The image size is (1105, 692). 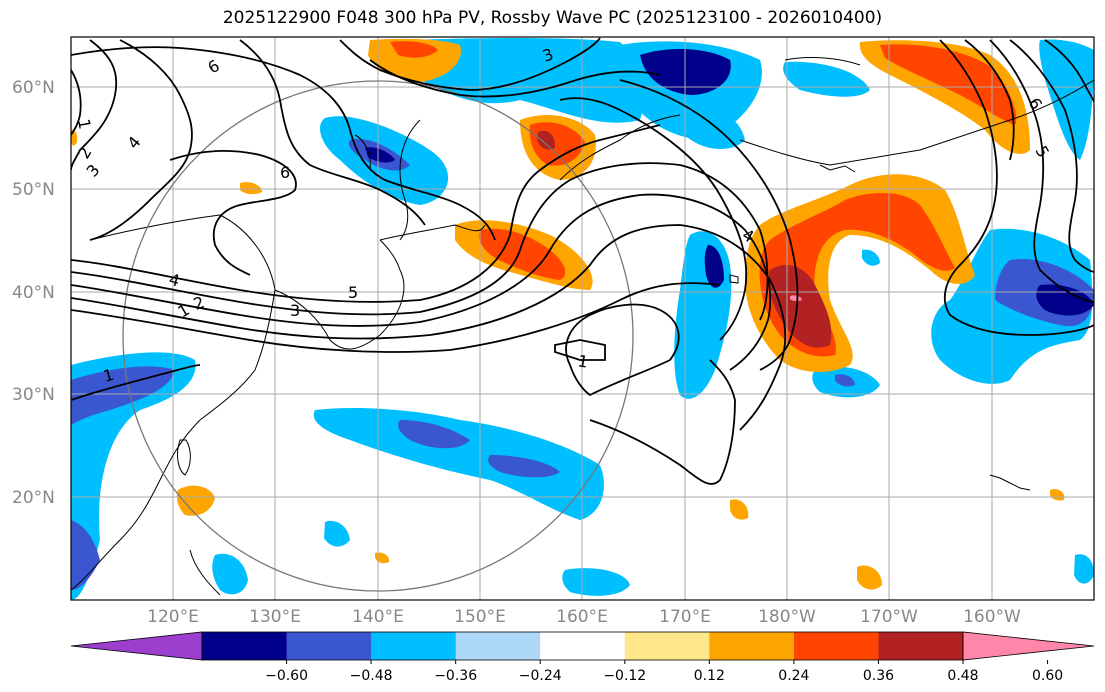 What do you see at coordinates (133, 476) in the screenshot?
I see `neg-shade-east-china` at bounding box center [133, 476].